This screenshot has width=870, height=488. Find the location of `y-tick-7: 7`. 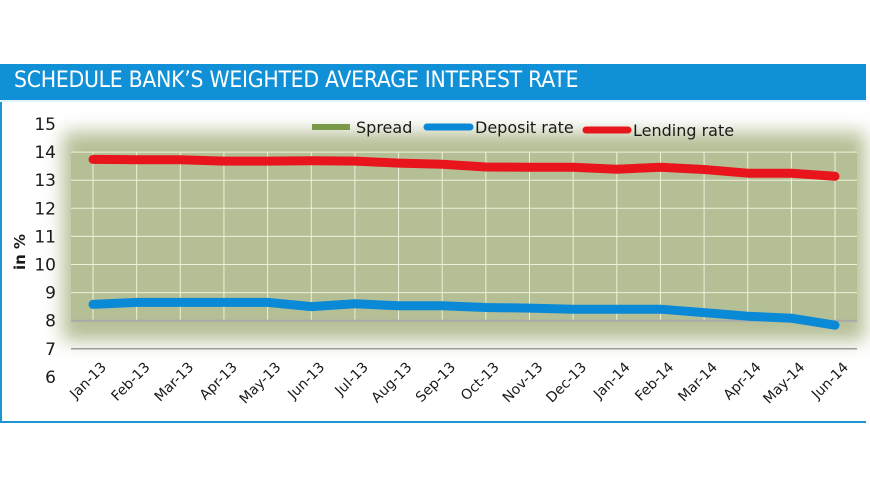

y-tick-7: 7 is located at coordinates (50, 350).